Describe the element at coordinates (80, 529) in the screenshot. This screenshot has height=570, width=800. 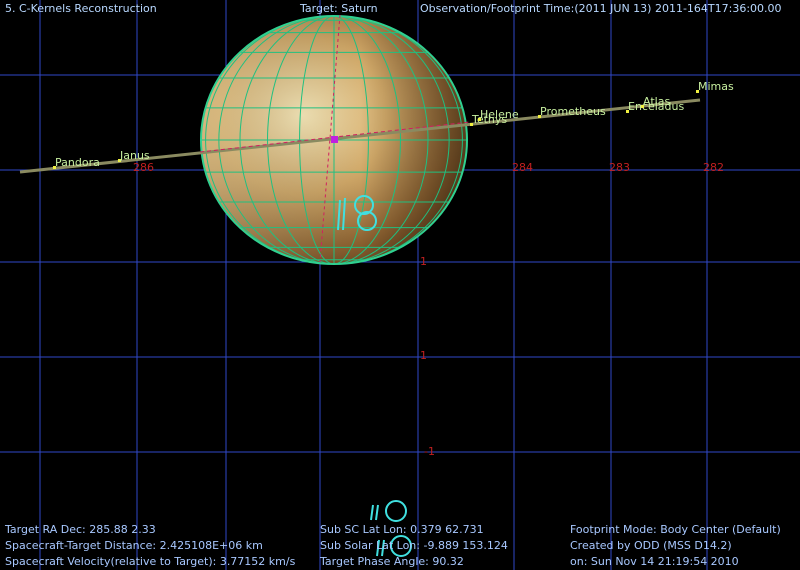
I see `info-left: Target RA Dec: 285.88 2.33` at that location.